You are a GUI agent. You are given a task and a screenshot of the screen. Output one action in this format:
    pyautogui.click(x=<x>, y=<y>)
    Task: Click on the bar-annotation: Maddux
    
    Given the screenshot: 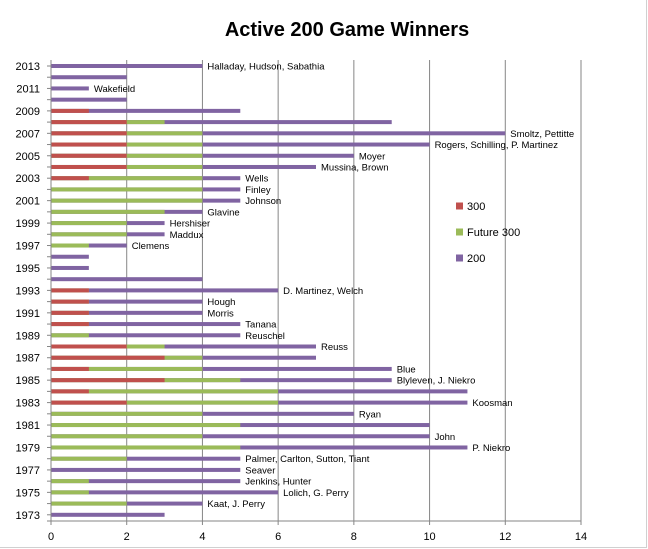 What is the action you would take?
    pyautogui.click(x=187, y=235)
    